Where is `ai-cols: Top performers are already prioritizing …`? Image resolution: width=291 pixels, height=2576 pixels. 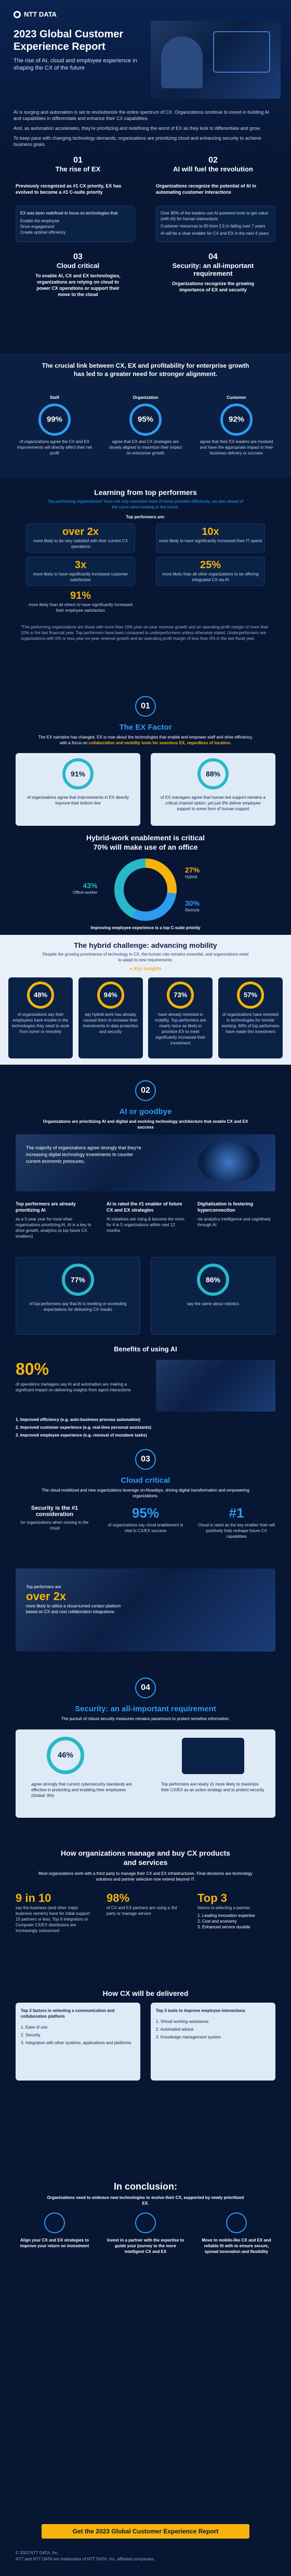
ai-cols: Top performers are already prioritizing … is located at coordinates (145, 1220).